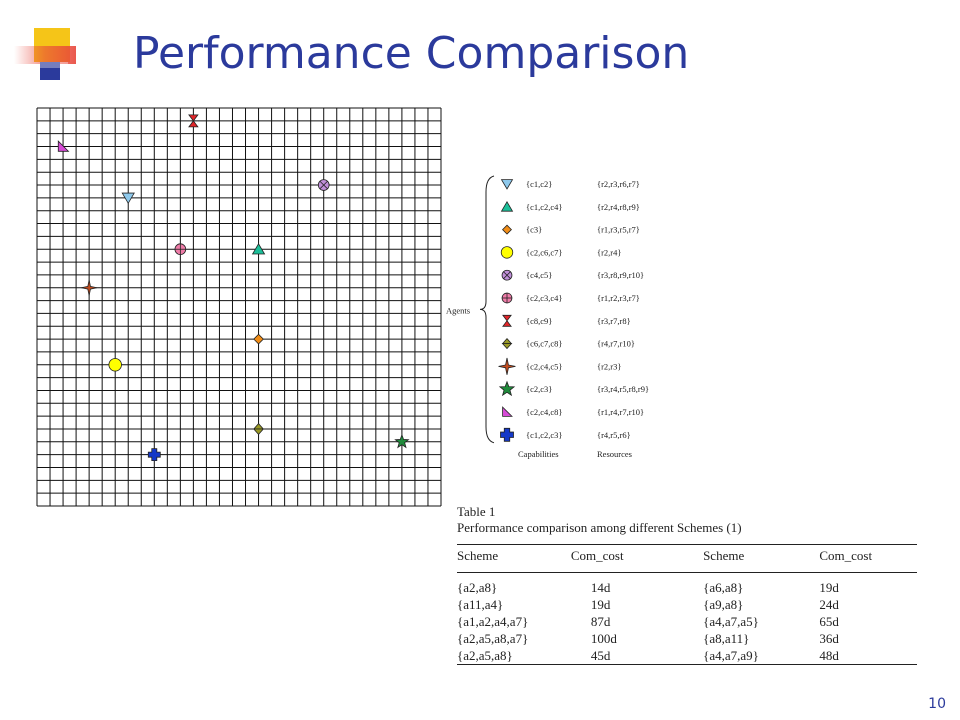 The width and height of the screenshot is (960, 720). Describe the element at coordinates (620, 412) in the screenshot. I see `legend-resources: {r1,r4,r7,r10}` at that location.